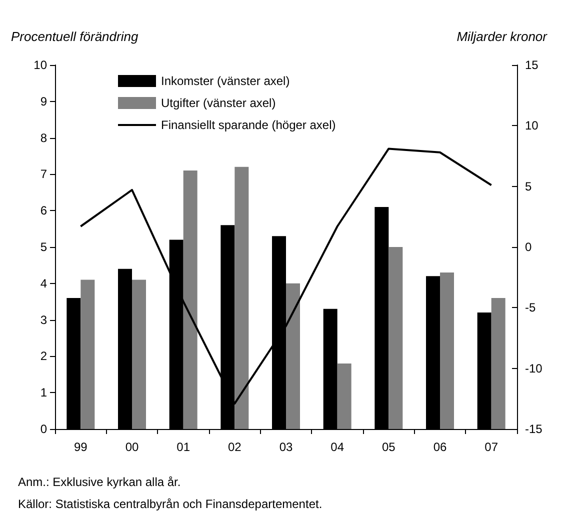 This screenshot has height=522, width=585. I want to click on y-tick-label: 0, so click(44, 429).